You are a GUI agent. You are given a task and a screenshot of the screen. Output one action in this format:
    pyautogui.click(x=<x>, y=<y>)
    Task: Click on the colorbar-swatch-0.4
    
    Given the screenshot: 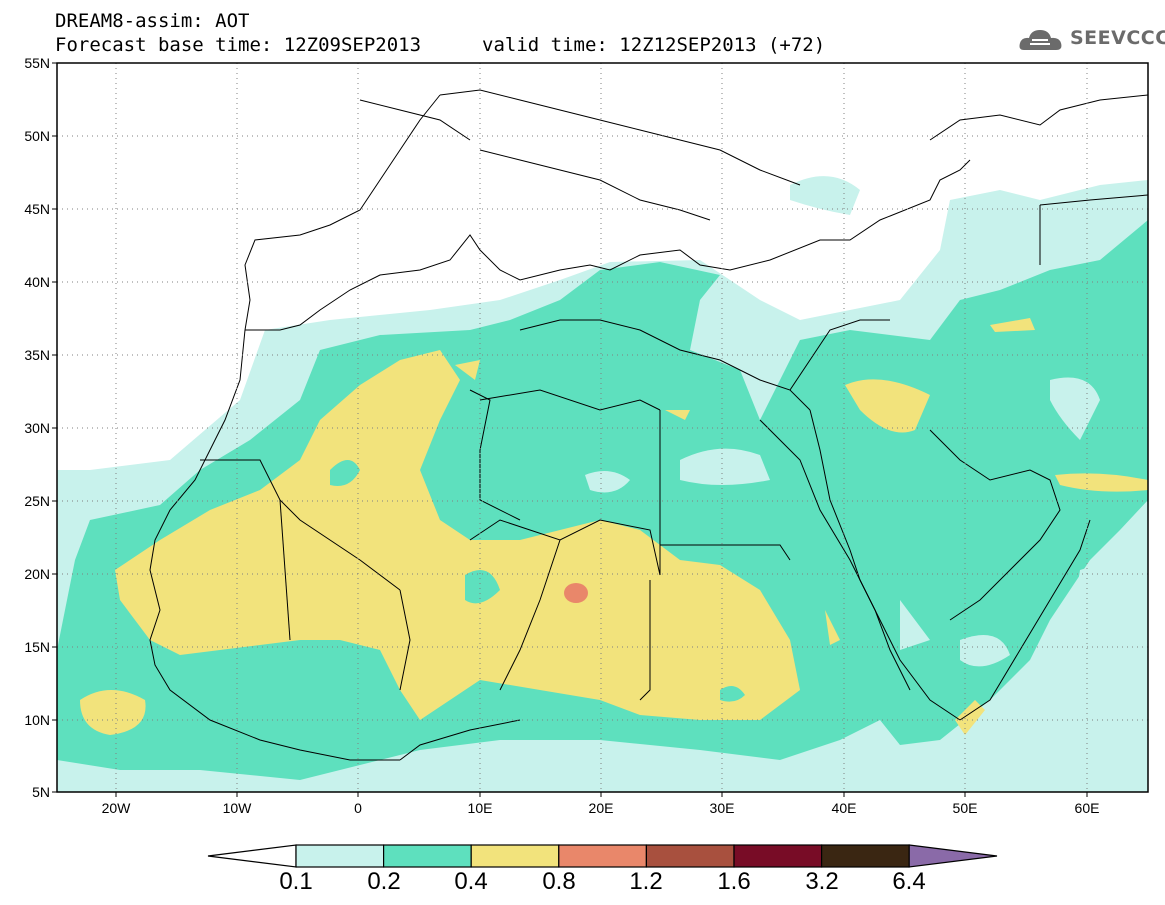 What is the action you would take?
    pyautogui.click(x=515, y=856)
    